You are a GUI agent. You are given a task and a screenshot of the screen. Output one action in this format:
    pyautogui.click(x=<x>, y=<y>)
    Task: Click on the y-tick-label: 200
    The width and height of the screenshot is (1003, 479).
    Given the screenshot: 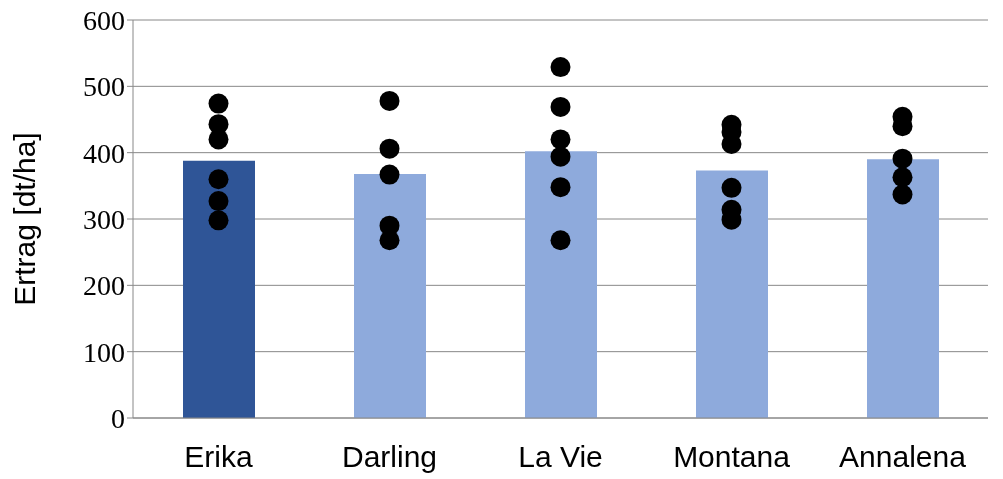 What is the action you would take?
    pyautogui.click(x=104, y=286)
    